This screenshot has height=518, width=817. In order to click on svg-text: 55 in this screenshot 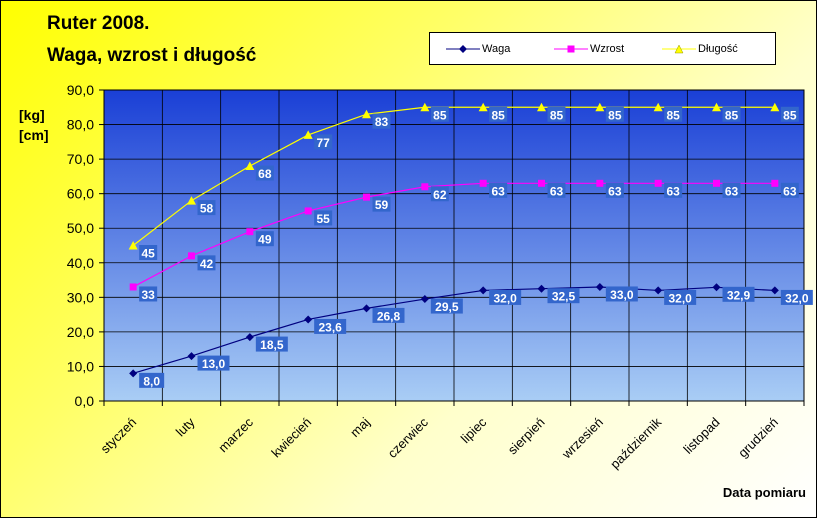, I will do `click(323, 219)`.